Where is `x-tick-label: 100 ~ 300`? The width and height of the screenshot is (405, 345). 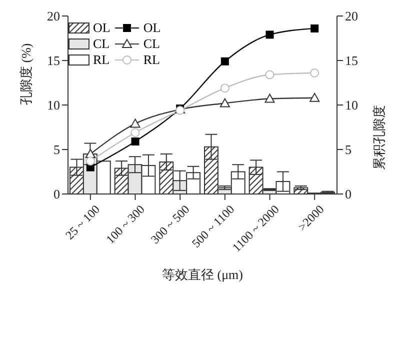 x-tick-label: 100 ~ 300 is located at coordinates (125, 224).